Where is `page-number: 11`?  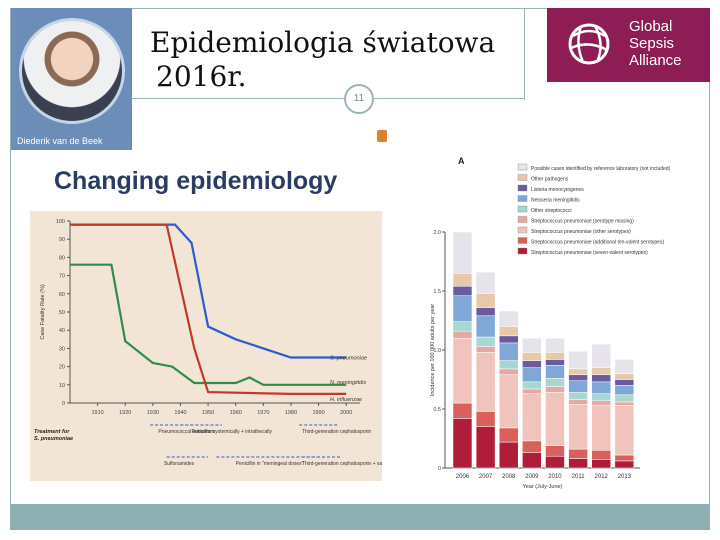
page-number: 11 is located at coordinates (359, 99).